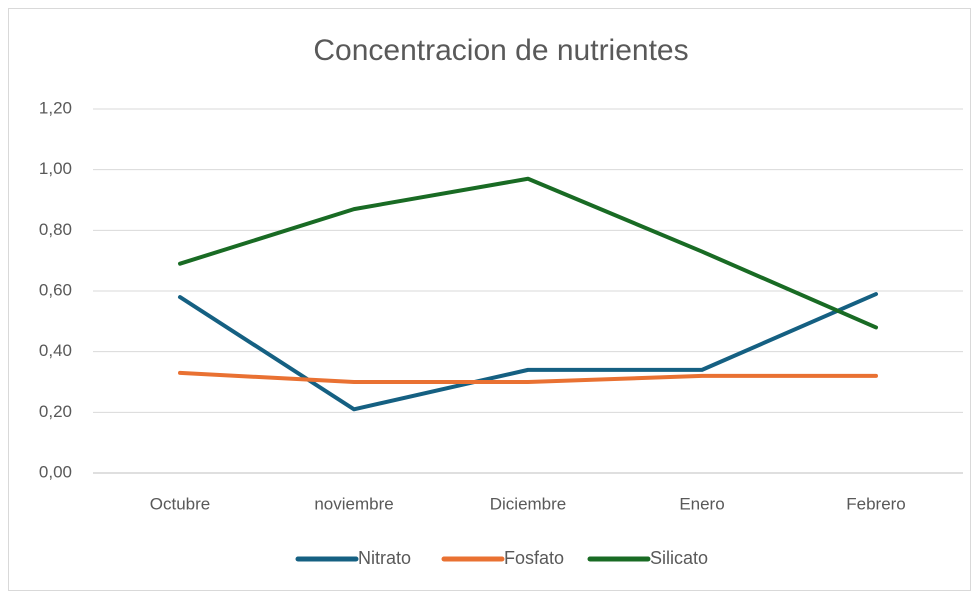 The width and height of the screenshot is (979, 598). What do you see at coordinates (876, 503) in the screenshot?
I see `x-tick-label: Febrero` at bounding box center [876, 503].